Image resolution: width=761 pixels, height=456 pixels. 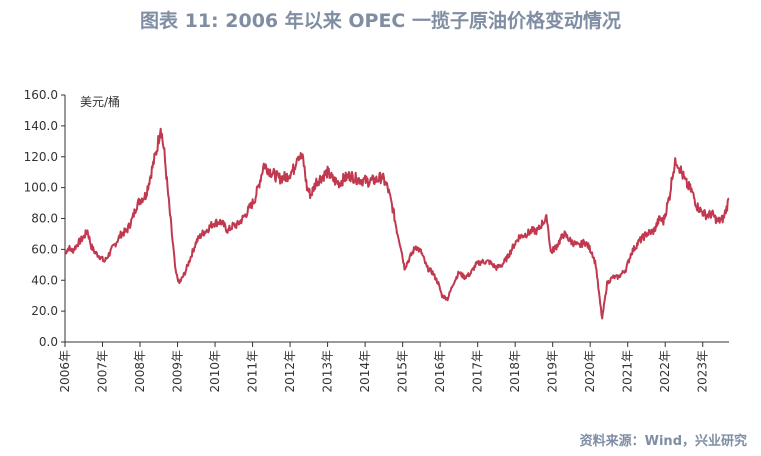 What do you see at coordinates (41, 188) in the screenshot?
I see `y-tick-label: 100.0` at bounding box center [41, 188].